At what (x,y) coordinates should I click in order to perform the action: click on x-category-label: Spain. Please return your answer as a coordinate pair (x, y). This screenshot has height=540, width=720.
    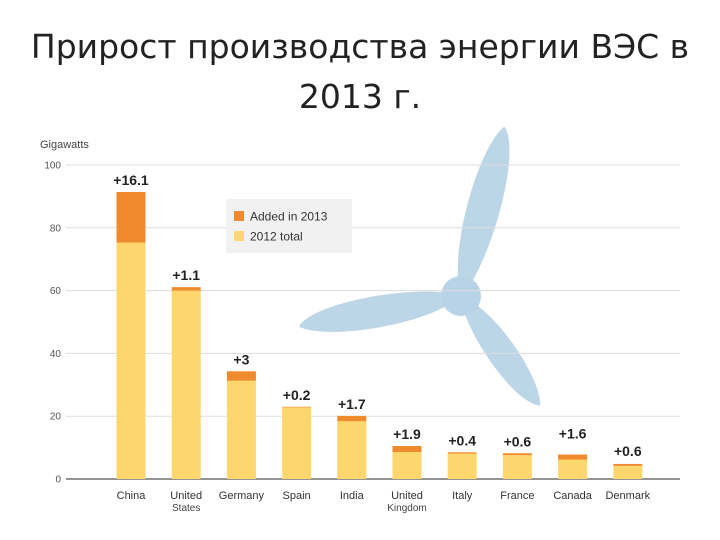
    Looking at the image, I should click on (297, 496).